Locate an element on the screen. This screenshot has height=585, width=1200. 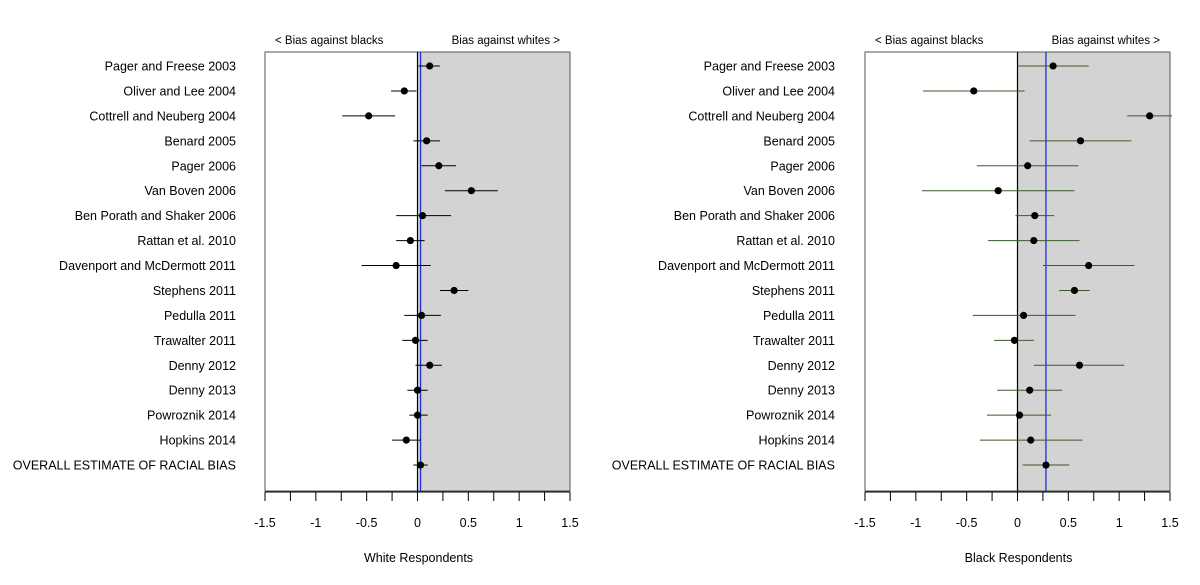
panel-left-study-label: Davenport and McDermott 2011 is located at coordinates (147, 266).